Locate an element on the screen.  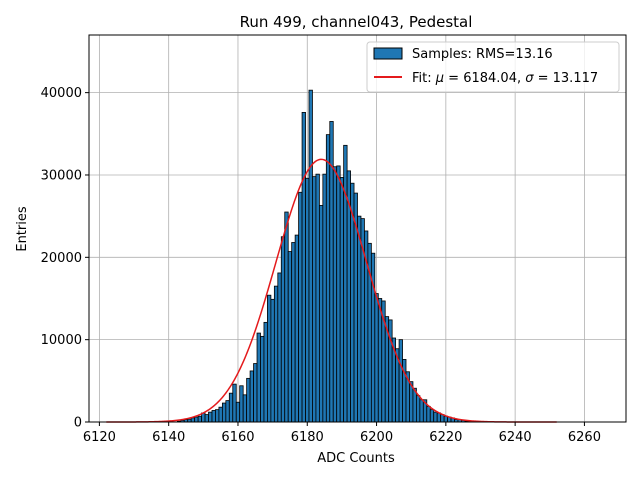
x-axis: 6120 6140 6160 6180 6200 6220 6240 6260 is located at coordinates (342, 433).